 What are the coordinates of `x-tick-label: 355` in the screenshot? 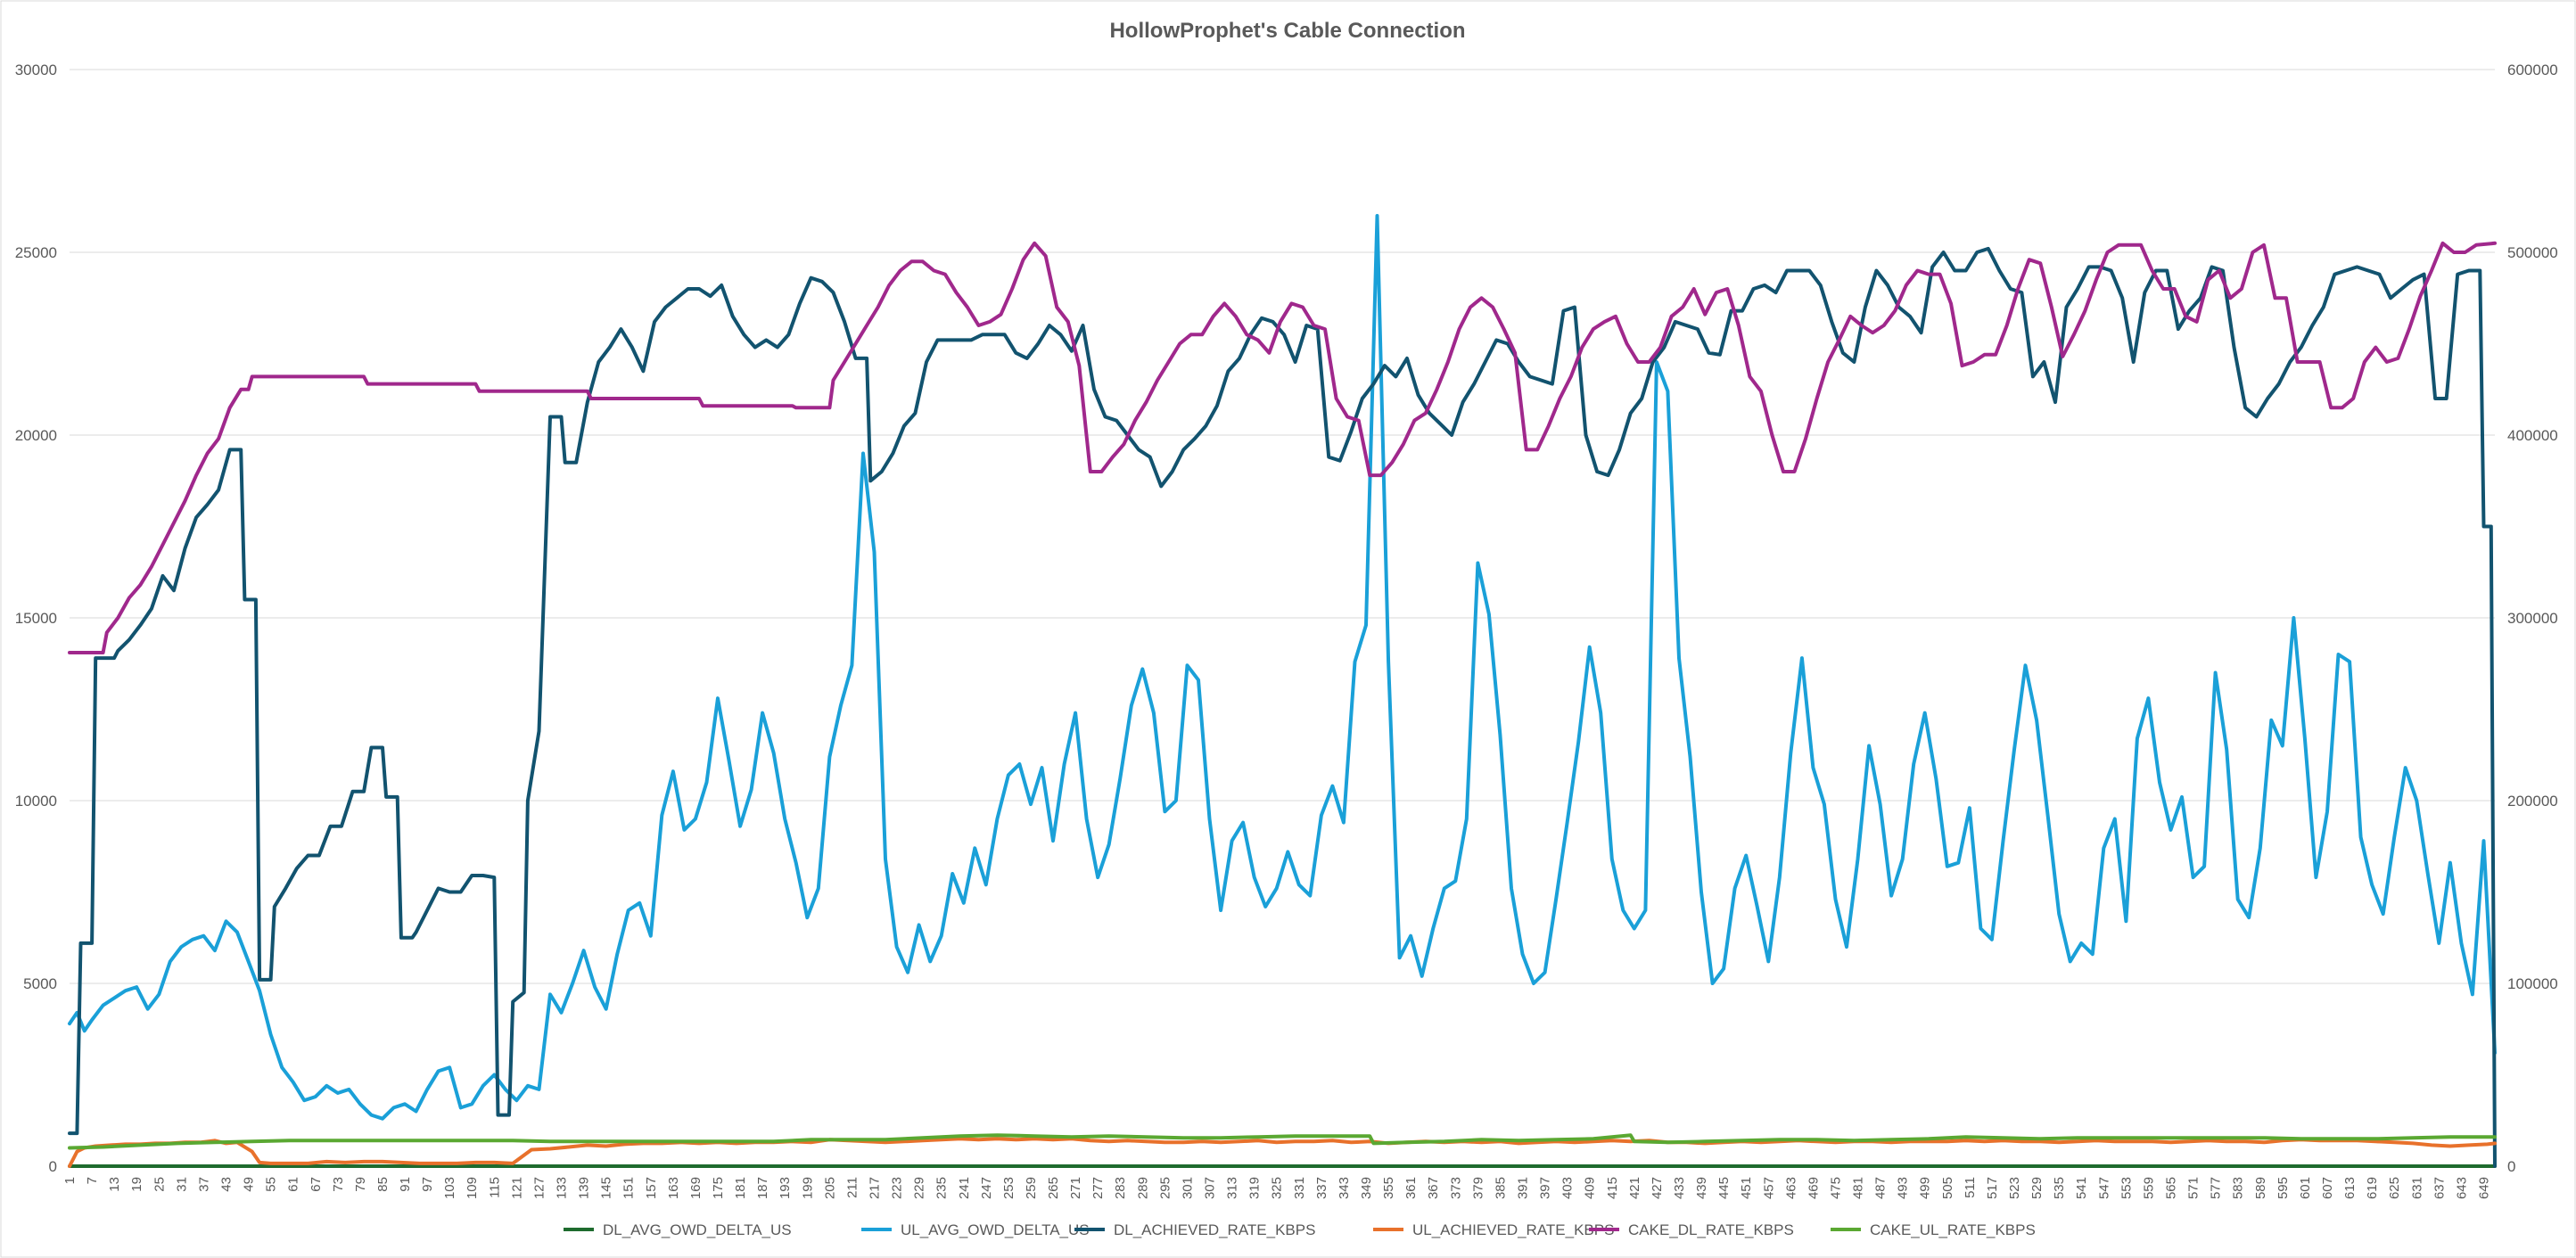 It's located at (1388, 1188).